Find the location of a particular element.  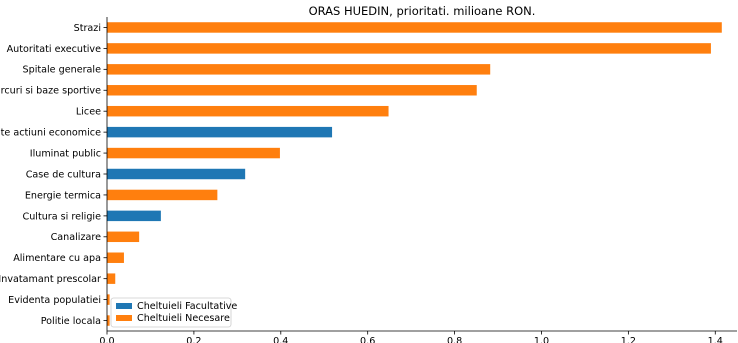

bar-spitale-generale is located at coordinates (299, 69).